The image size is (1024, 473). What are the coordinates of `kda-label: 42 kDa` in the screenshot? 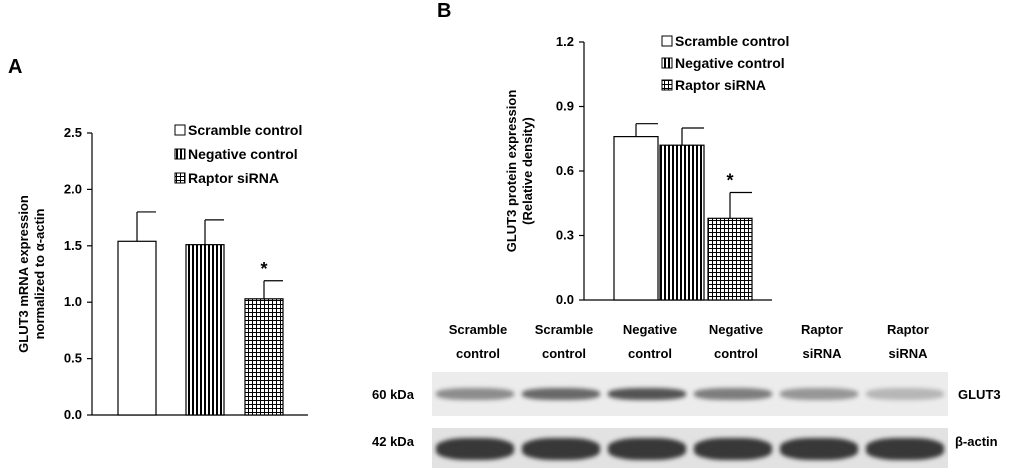 It's located at (393, 441).